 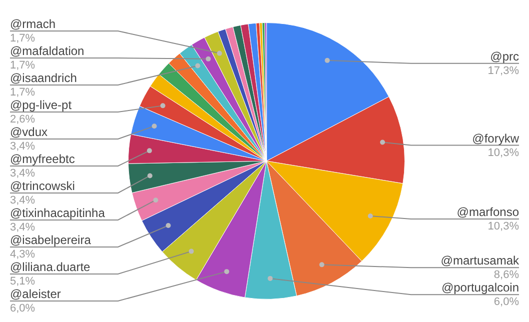 What do you see at coordinates (23, 120) in the screenshot?
I see `data-label: 2,6%` at bounding box center [23, 120].